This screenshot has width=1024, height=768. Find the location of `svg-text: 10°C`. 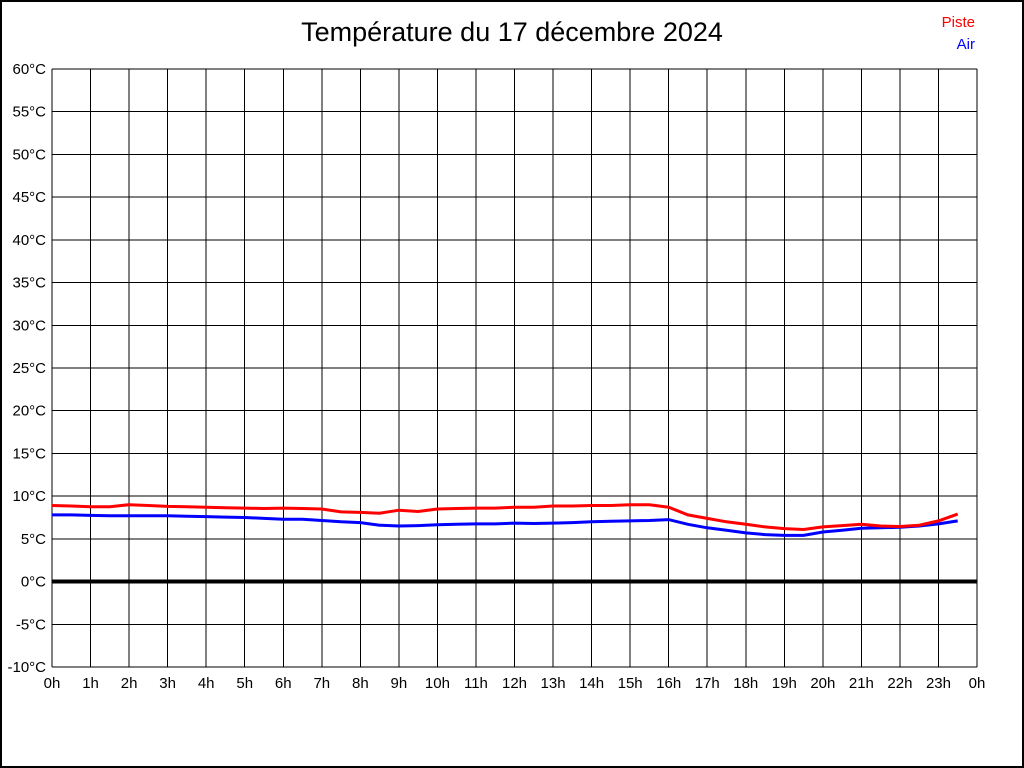

svg-text: 10°C is located at coordinates (29, 496).